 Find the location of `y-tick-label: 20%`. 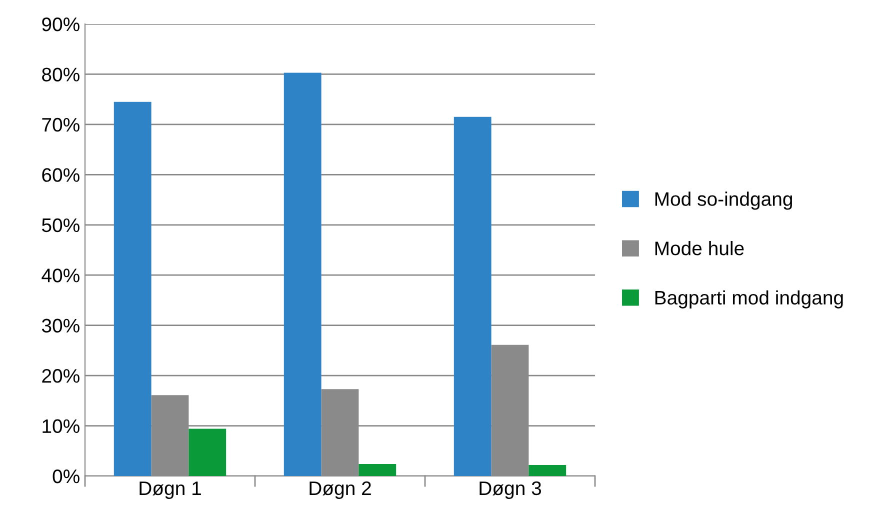

y-tick-label: 20% is located at coordinates (61, 376).